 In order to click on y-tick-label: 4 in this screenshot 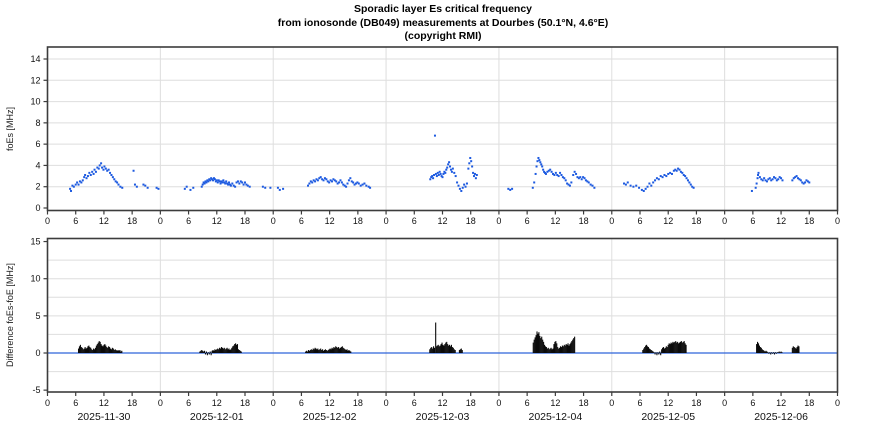, I will do `click(37, 165)`.